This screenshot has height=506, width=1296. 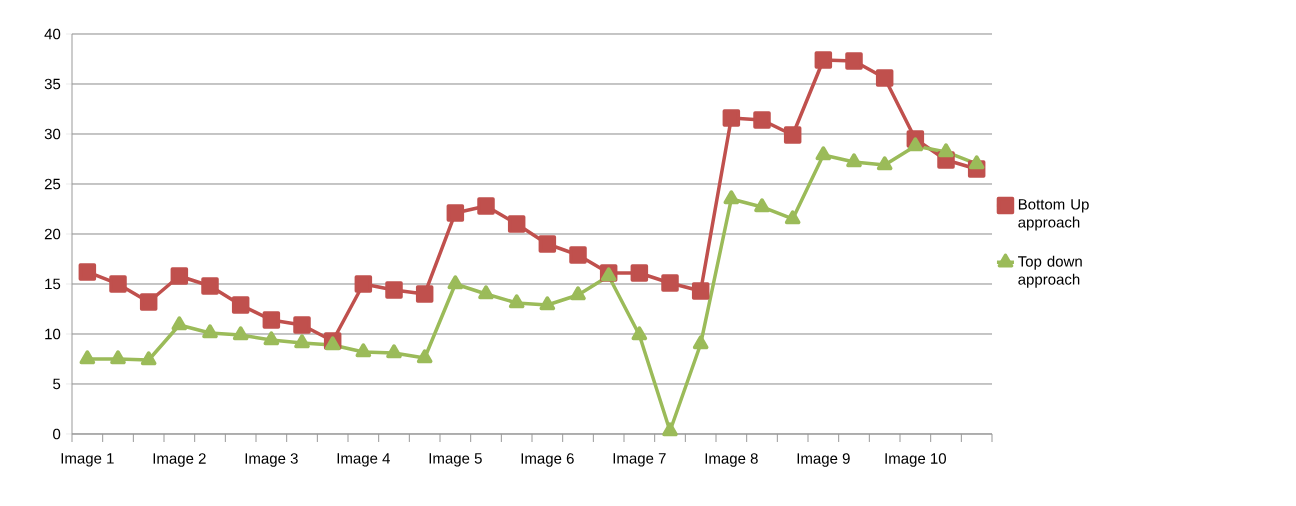 What do you see at coordinates (53, 284) in the screenshot?
I see `y-tick-label: 15` at bounding box center [53, 284].